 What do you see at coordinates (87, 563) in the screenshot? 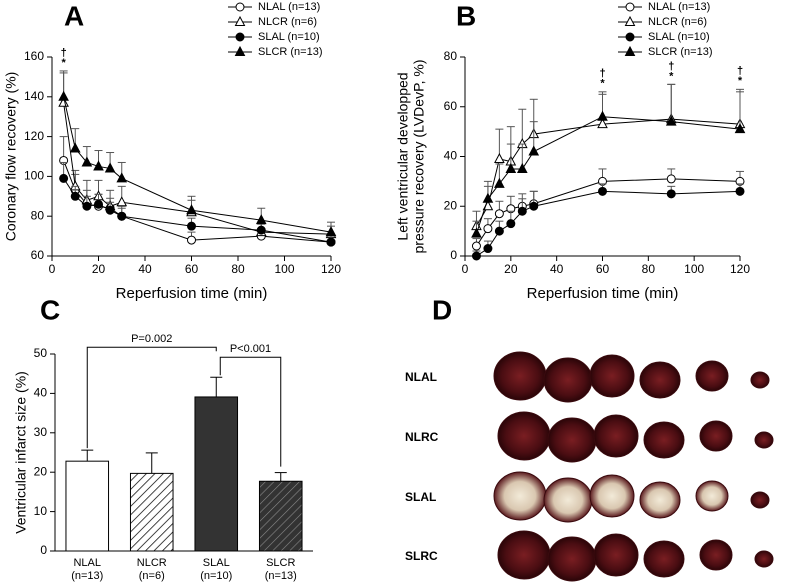
I see `x-tick-label: NLAL` at bounding box center [87, 563].